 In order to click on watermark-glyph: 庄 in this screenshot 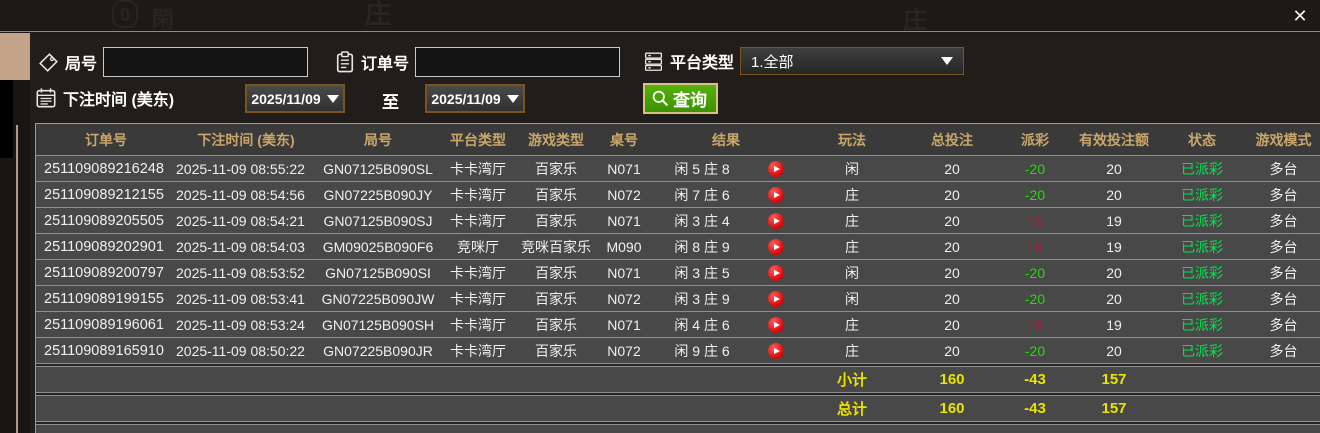, I will do `click(378, 14)`.